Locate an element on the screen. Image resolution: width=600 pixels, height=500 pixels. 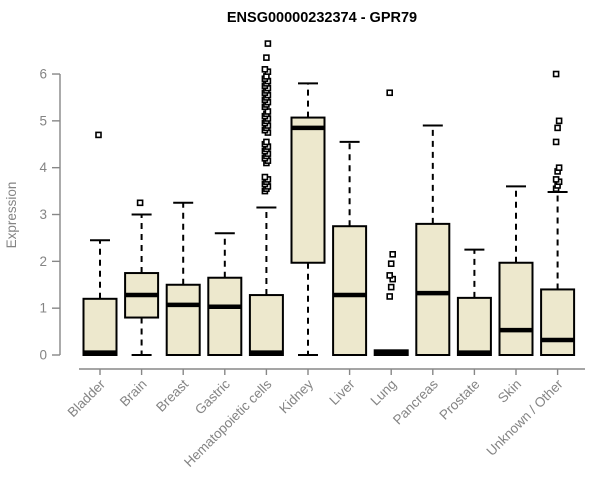
y-axis: 0 1 2 3 4 5 6 Expression is located at coordinates (32, 215).